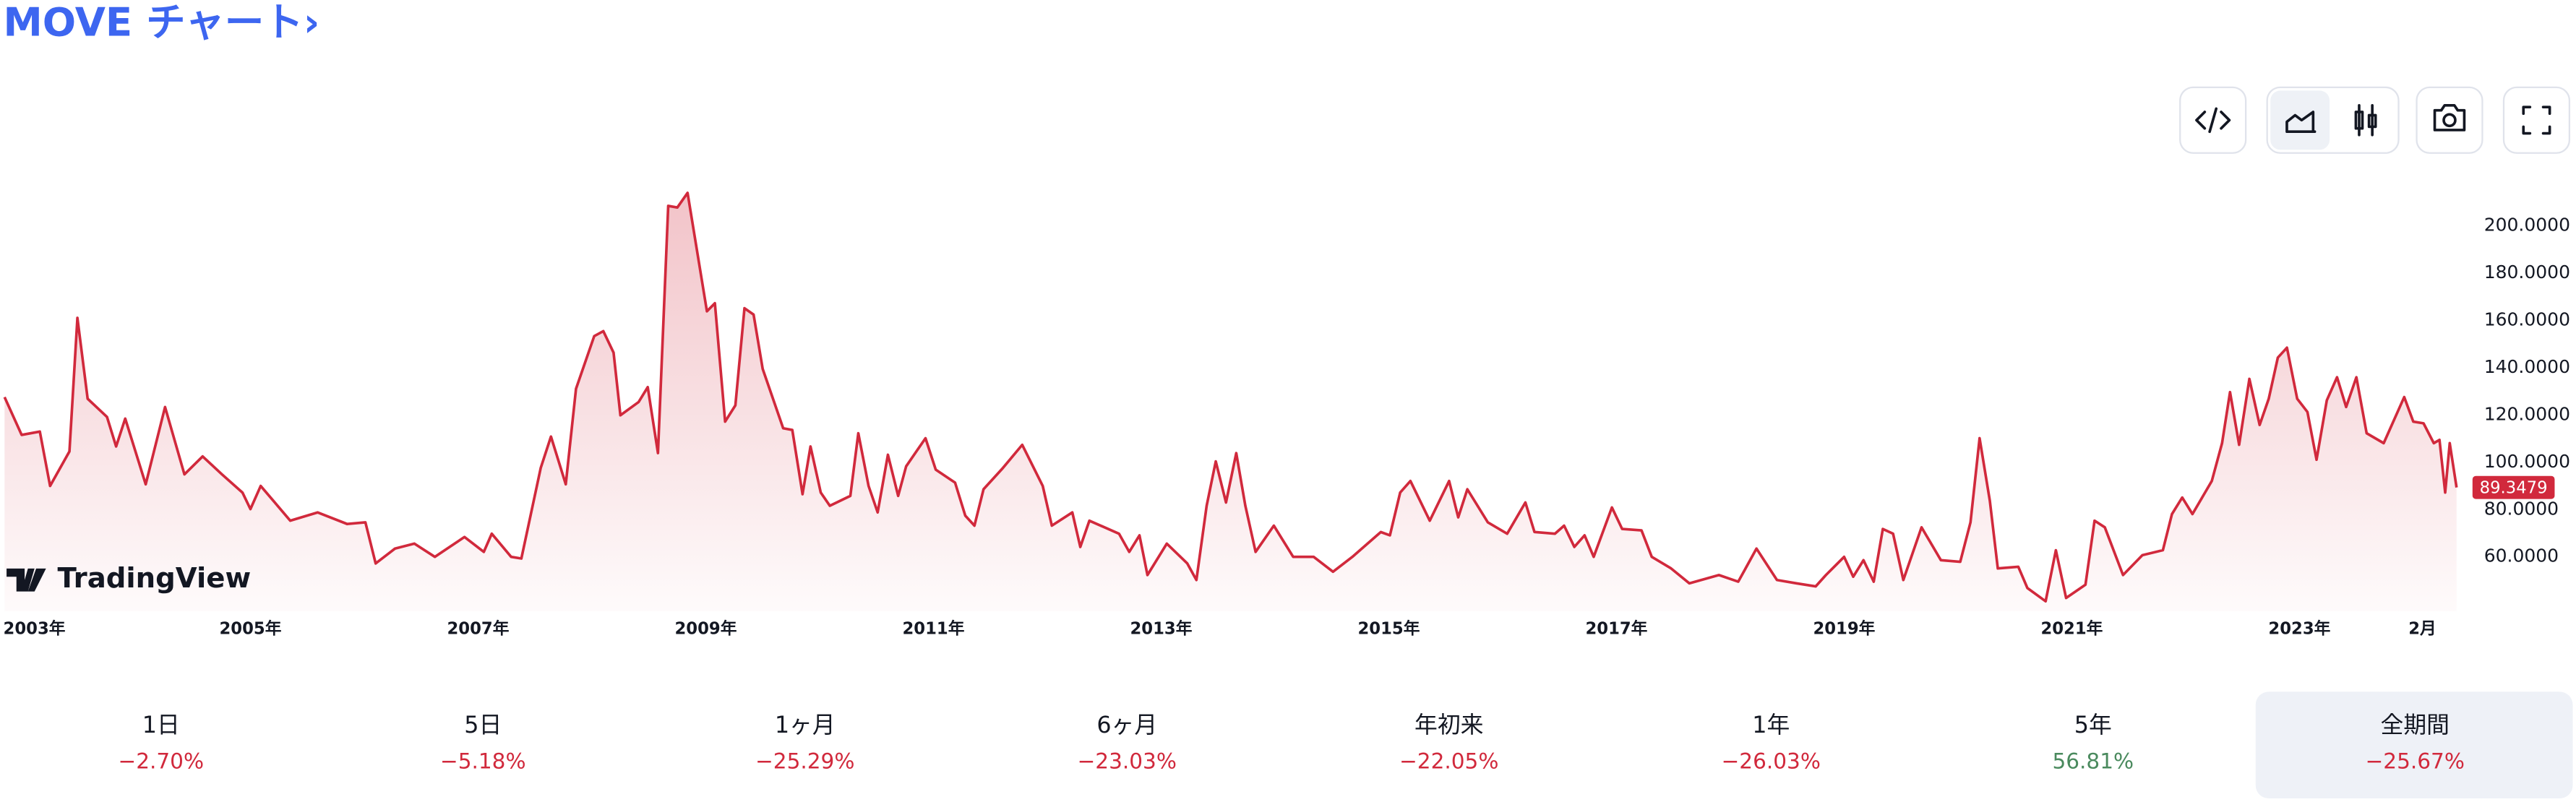 The width and height of the screenshot is (2576, 802). I want to click on period-change: −22.05%, so click(1448, 761).